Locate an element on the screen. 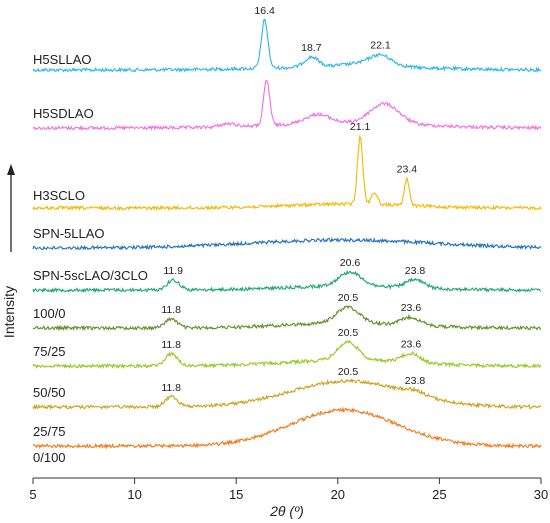 Image resolution: width=550 pixels, height=523 pixels. label-0-100: 0/100 is located at coordinates (49, 457).